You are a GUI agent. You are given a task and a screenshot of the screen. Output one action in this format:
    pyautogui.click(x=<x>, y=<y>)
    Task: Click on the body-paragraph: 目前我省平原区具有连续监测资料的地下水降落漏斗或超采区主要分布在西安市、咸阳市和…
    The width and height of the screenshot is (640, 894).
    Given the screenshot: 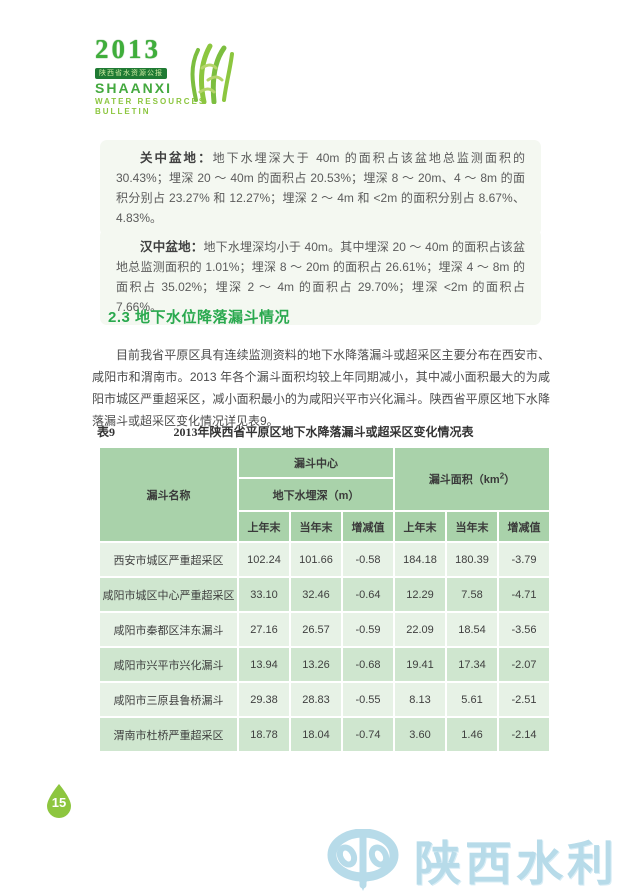 What is the action you would take?
    pyautogui.click(x=321, y=388)
    